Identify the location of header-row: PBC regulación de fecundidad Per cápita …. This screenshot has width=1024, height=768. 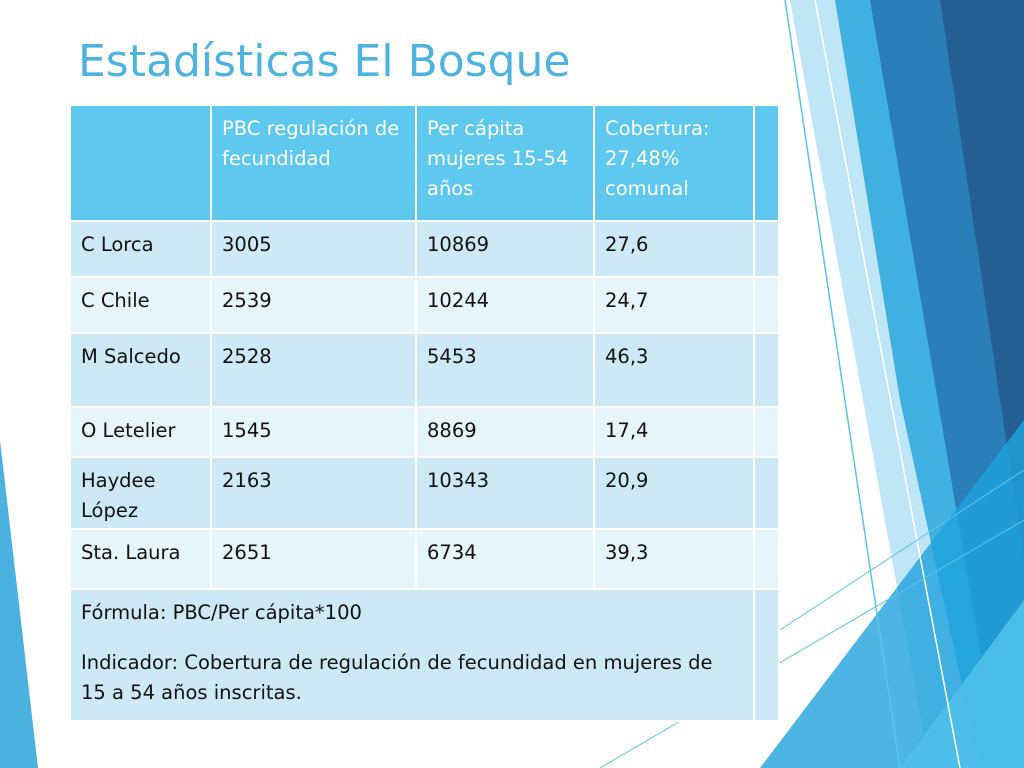
(424, 163).